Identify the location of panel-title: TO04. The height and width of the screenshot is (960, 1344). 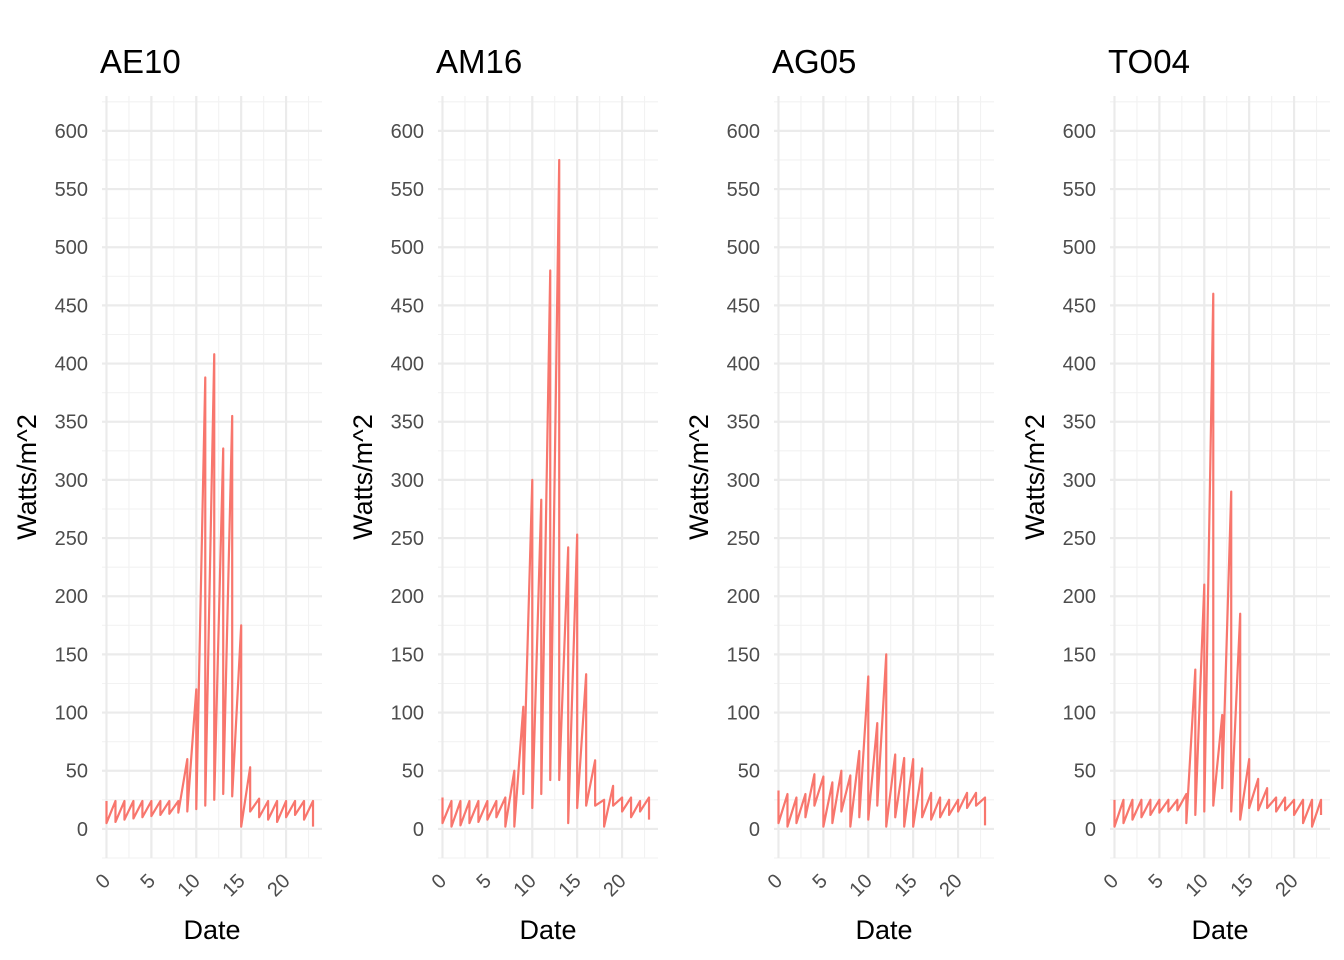
(1149, 61).